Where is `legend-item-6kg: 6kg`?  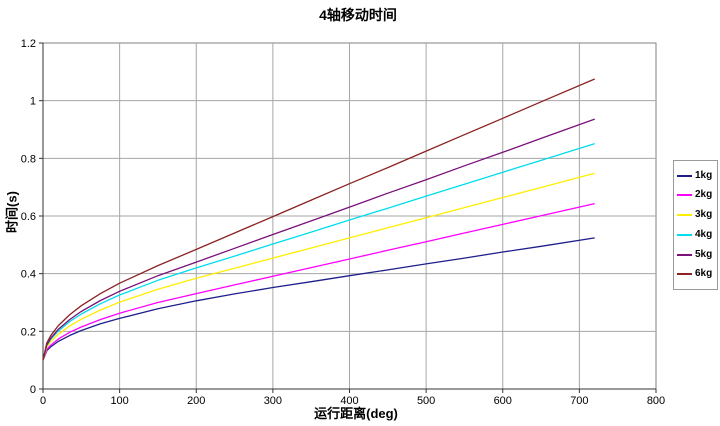 legend-item-6kg: 6kg is located at coordinates (697, 274).